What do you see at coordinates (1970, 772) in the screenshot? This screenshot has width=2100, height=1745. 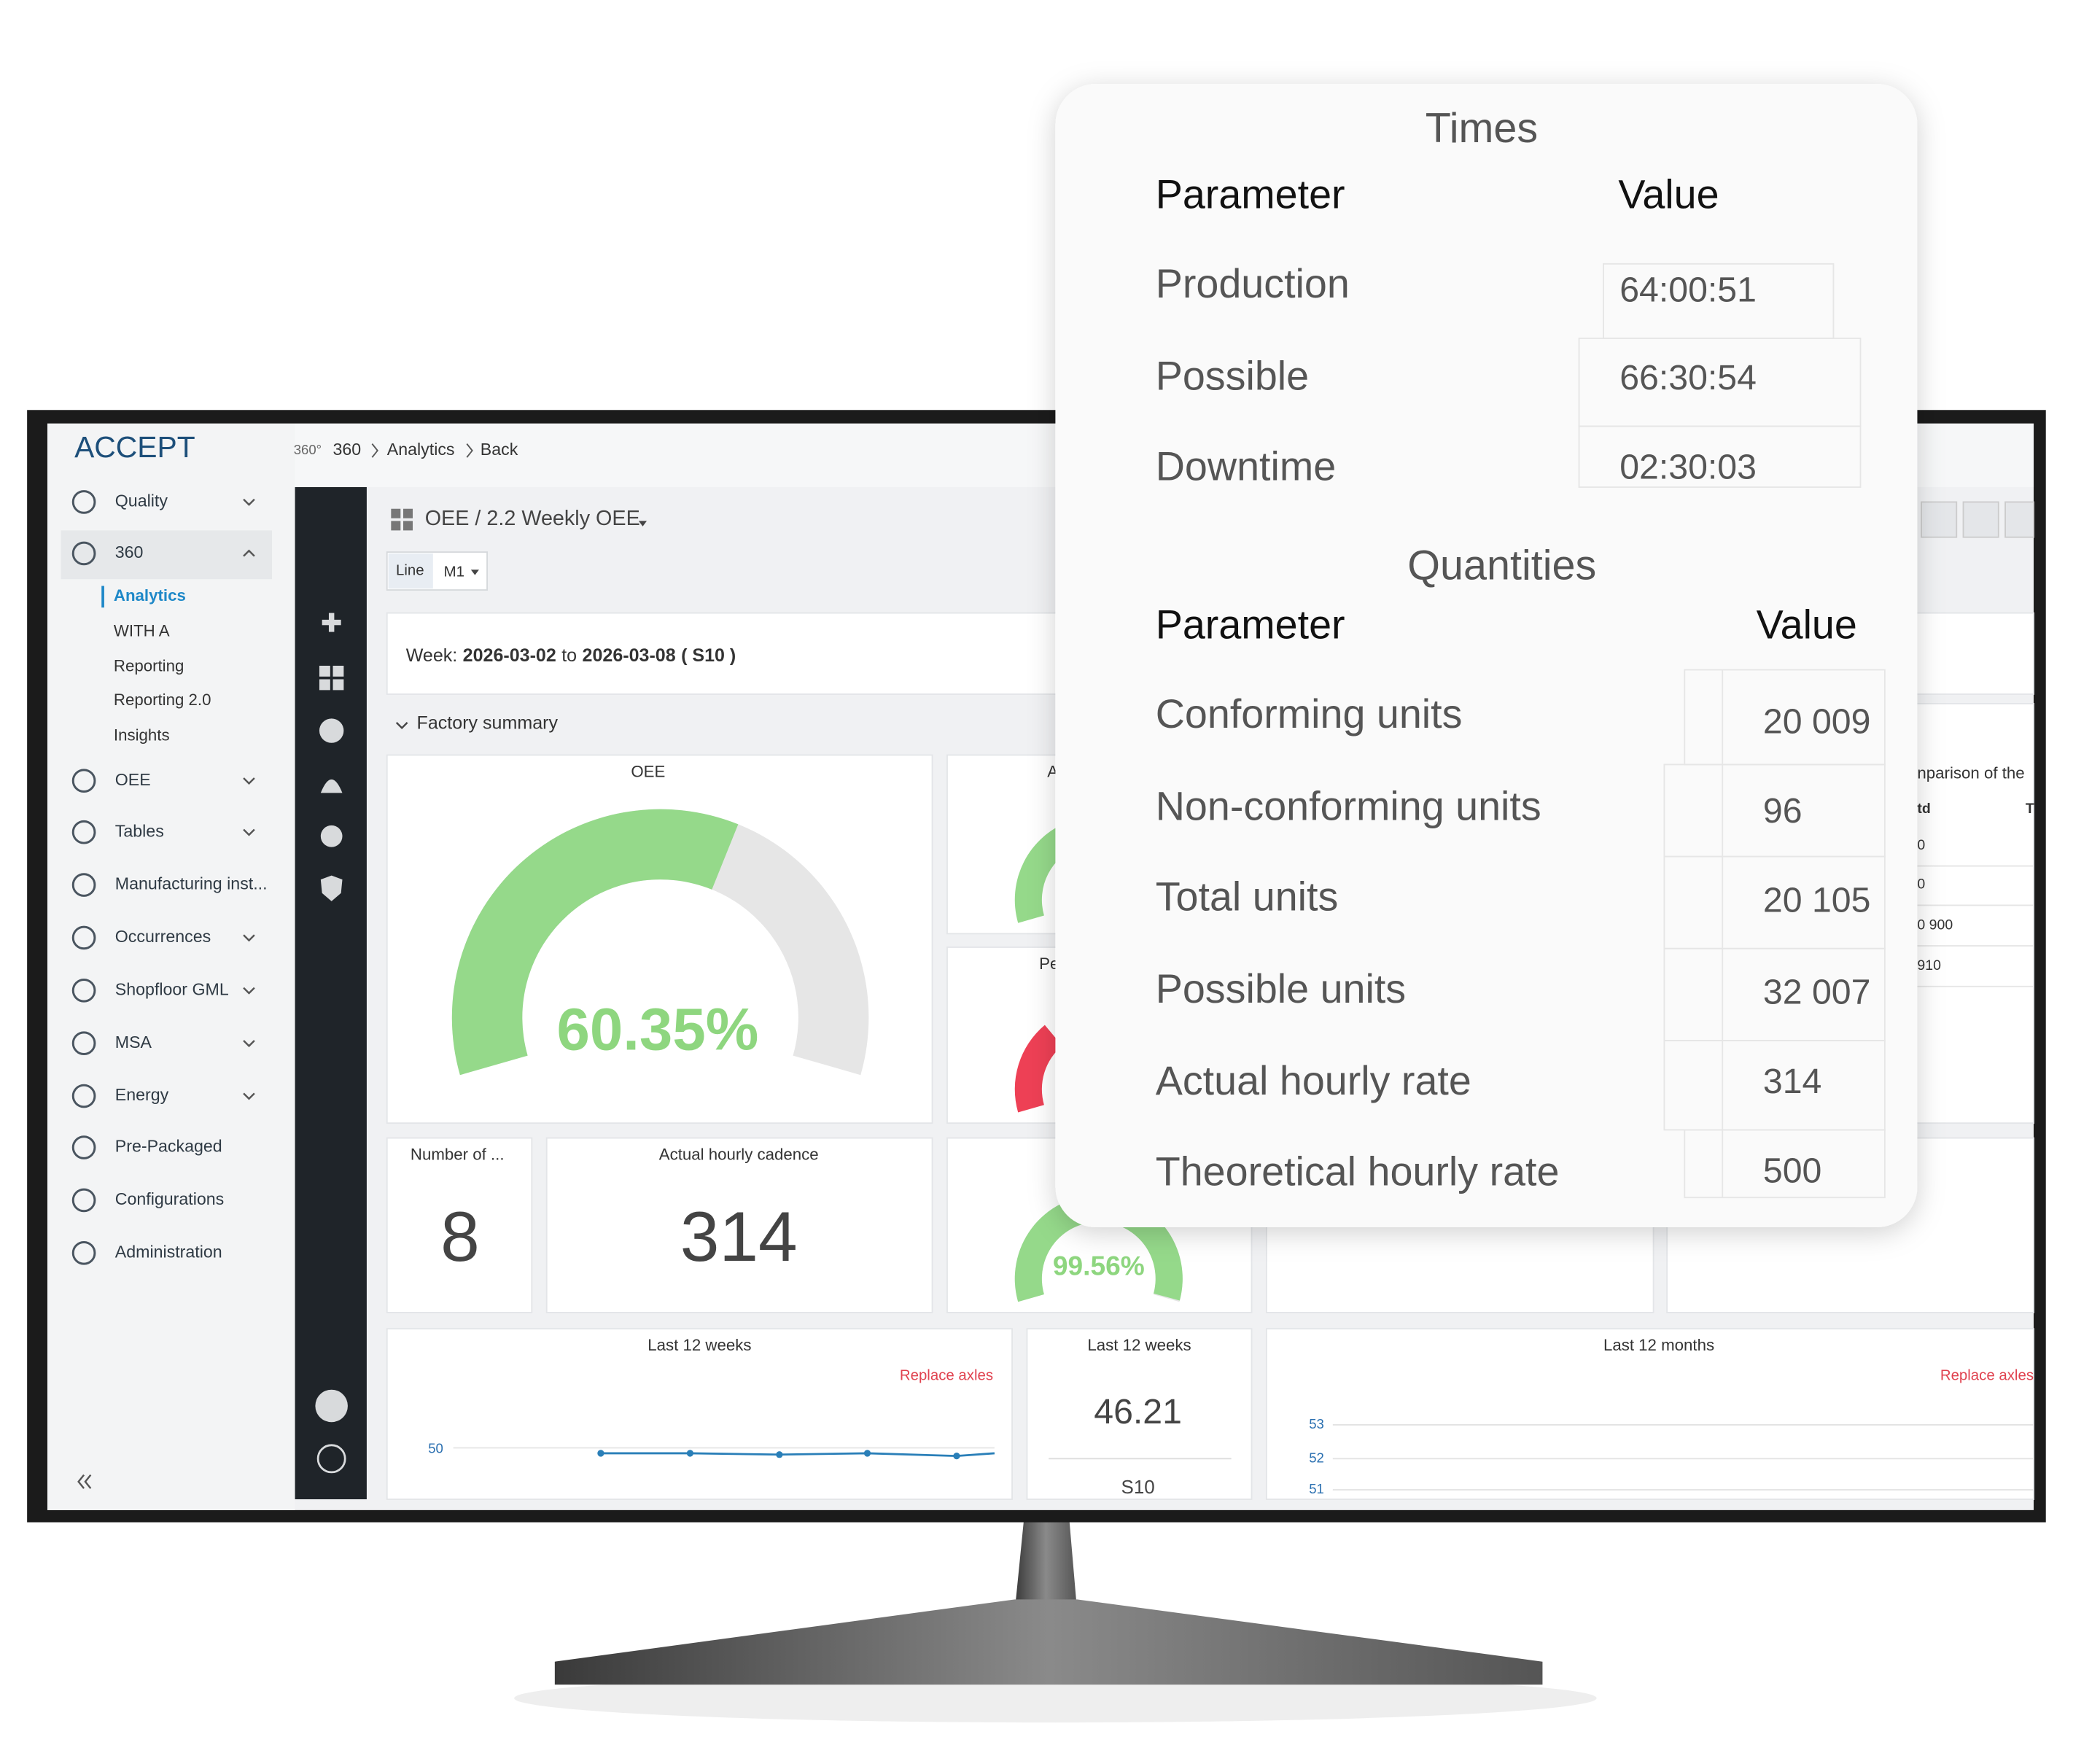 I see `card-title: nparison of the` at bounding box center [1970, 772].